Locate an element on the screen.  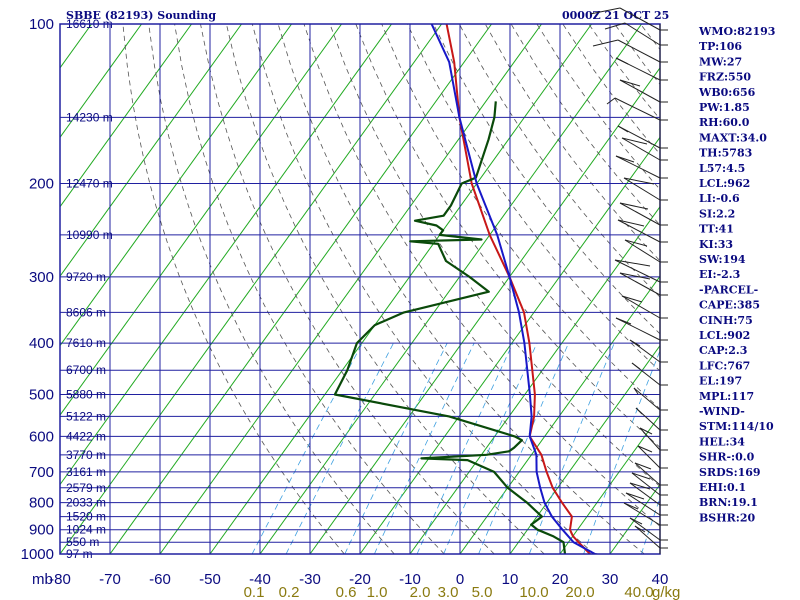
pressure-tick-label: 300 is located at coordinates (41, 277).